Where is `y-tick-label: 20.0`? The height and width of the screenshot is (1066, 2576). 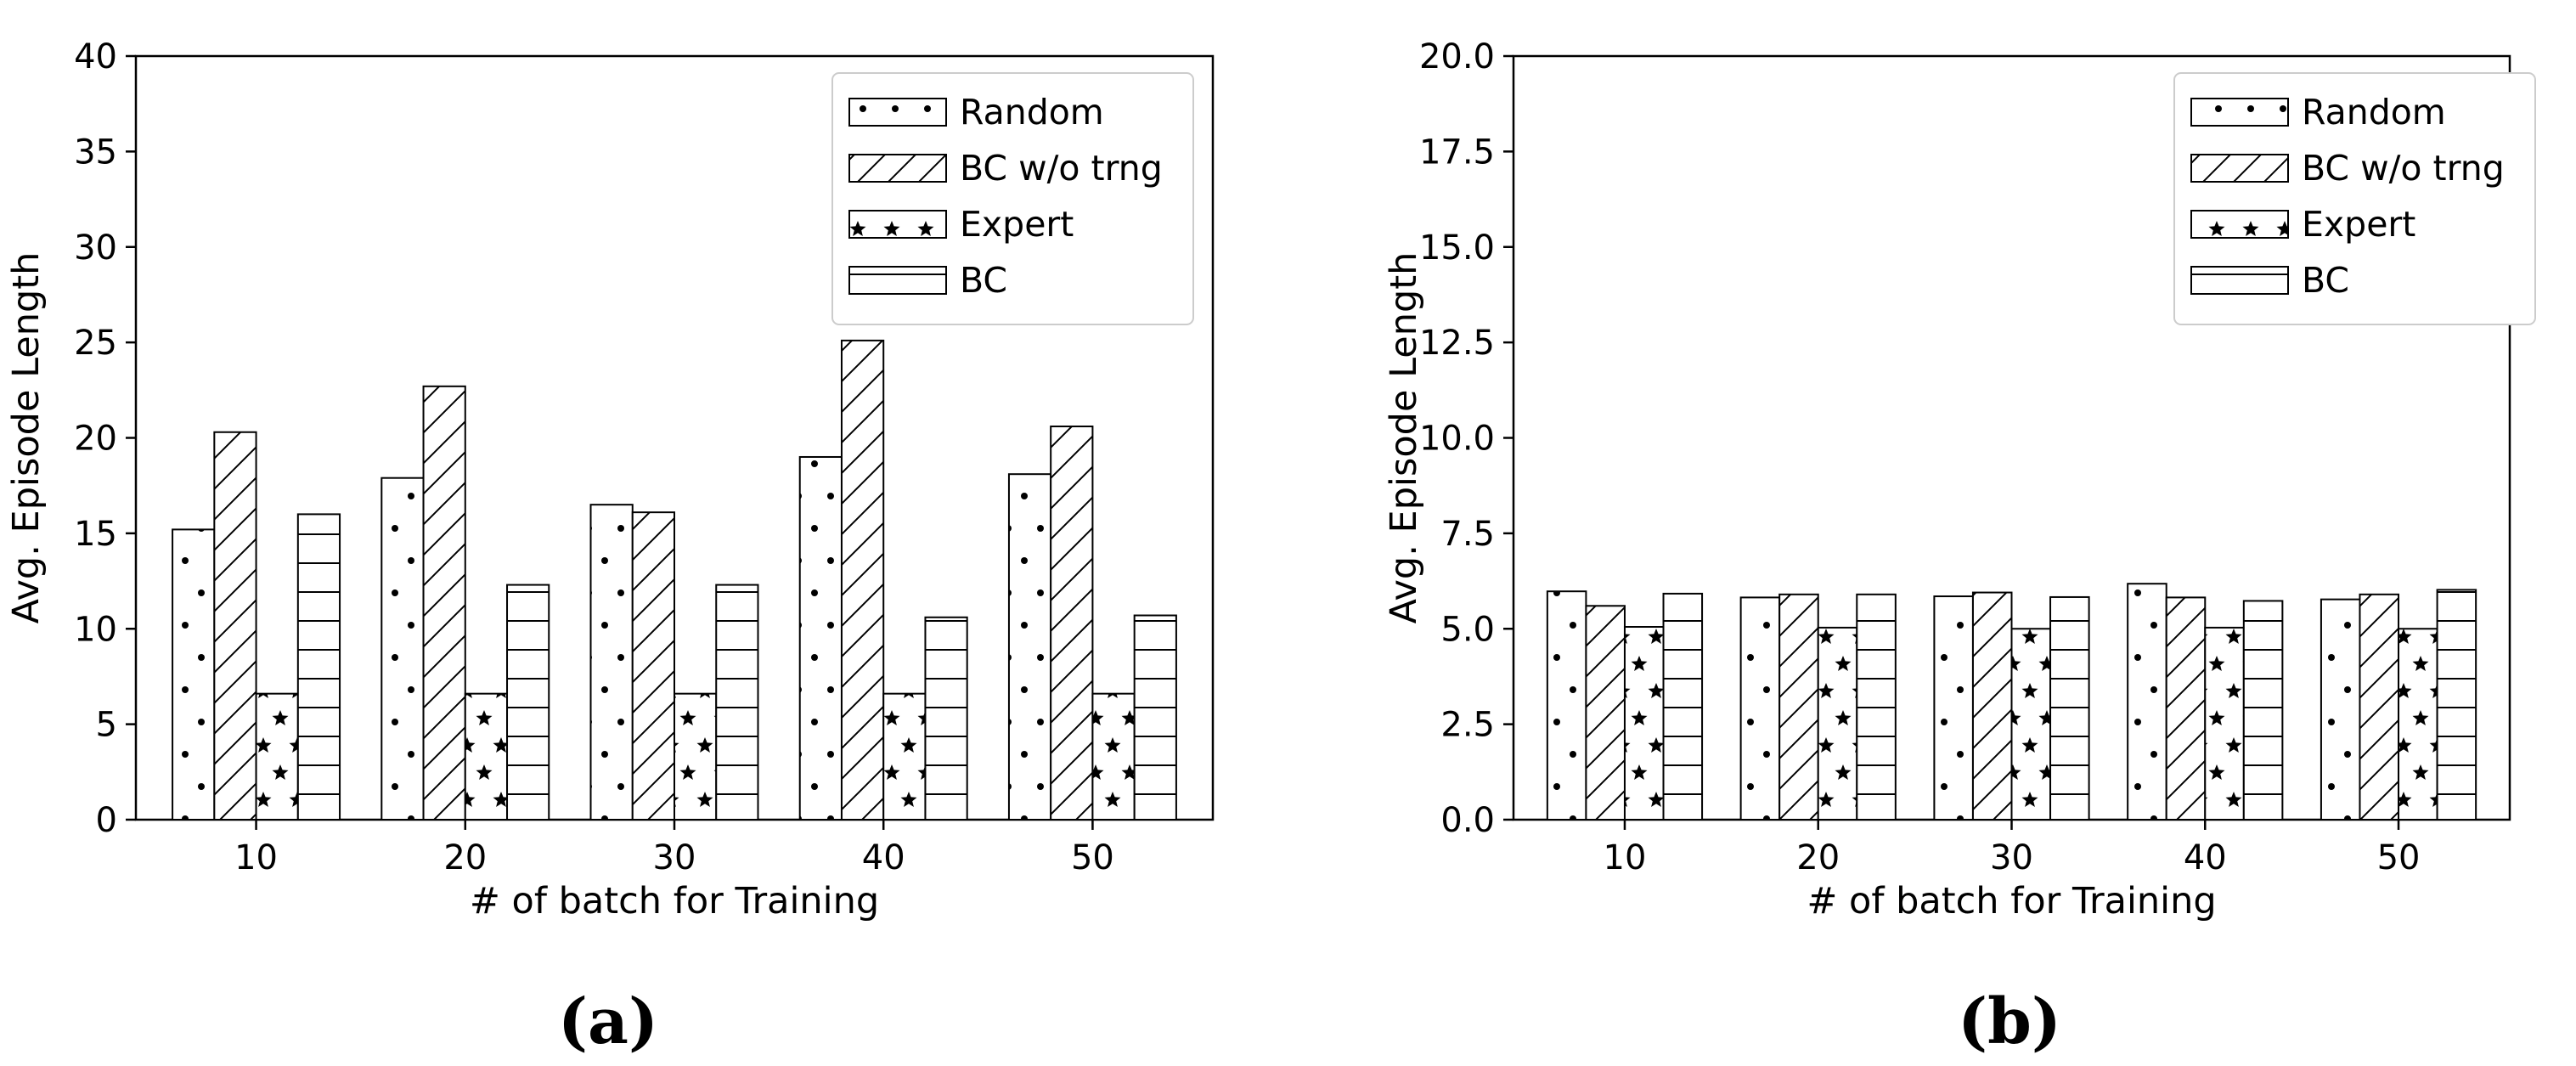 y-tick-label: 20.0 is located at coordinates (1457, 57).